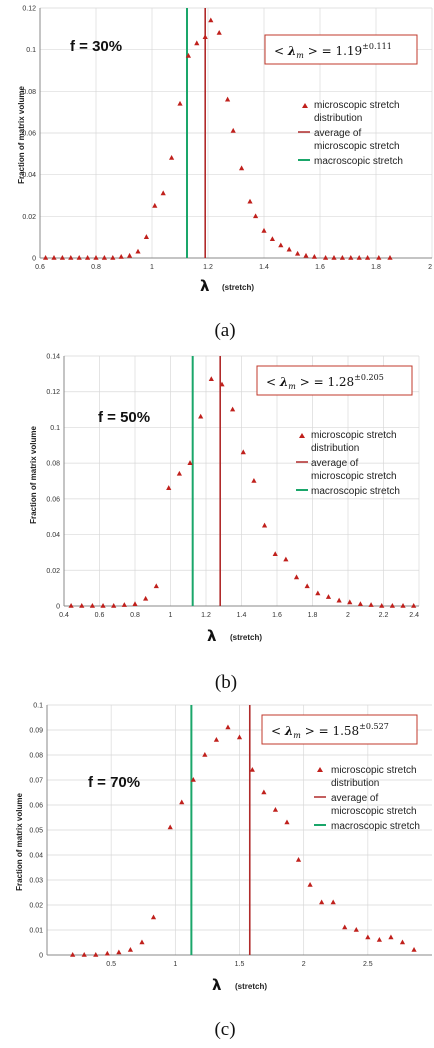 The width and height of the screenshot is (434, 1048). I want to click on x-axis-unit-c: (stretch), so click(251, 986).